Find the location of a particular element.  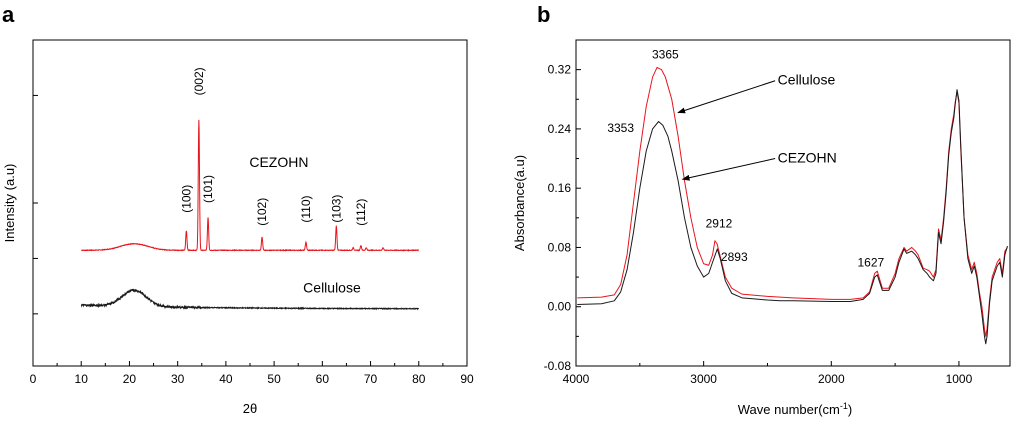

panel-a-x-tick-label: 40 is located at coordinates (226, 379).